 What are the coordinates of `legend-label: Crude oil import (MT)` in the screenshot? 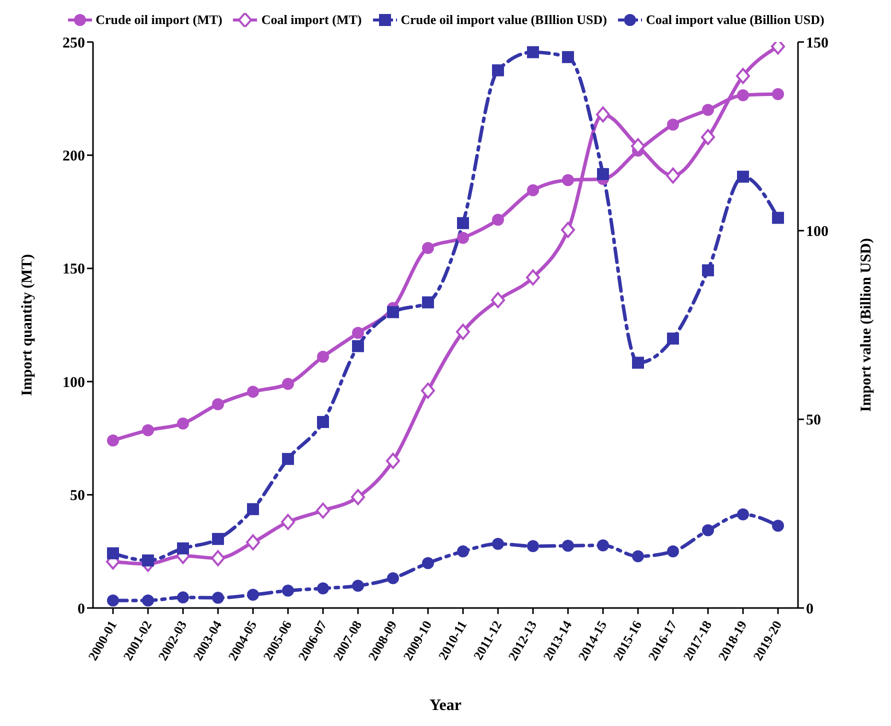 It's located at (159, 20).